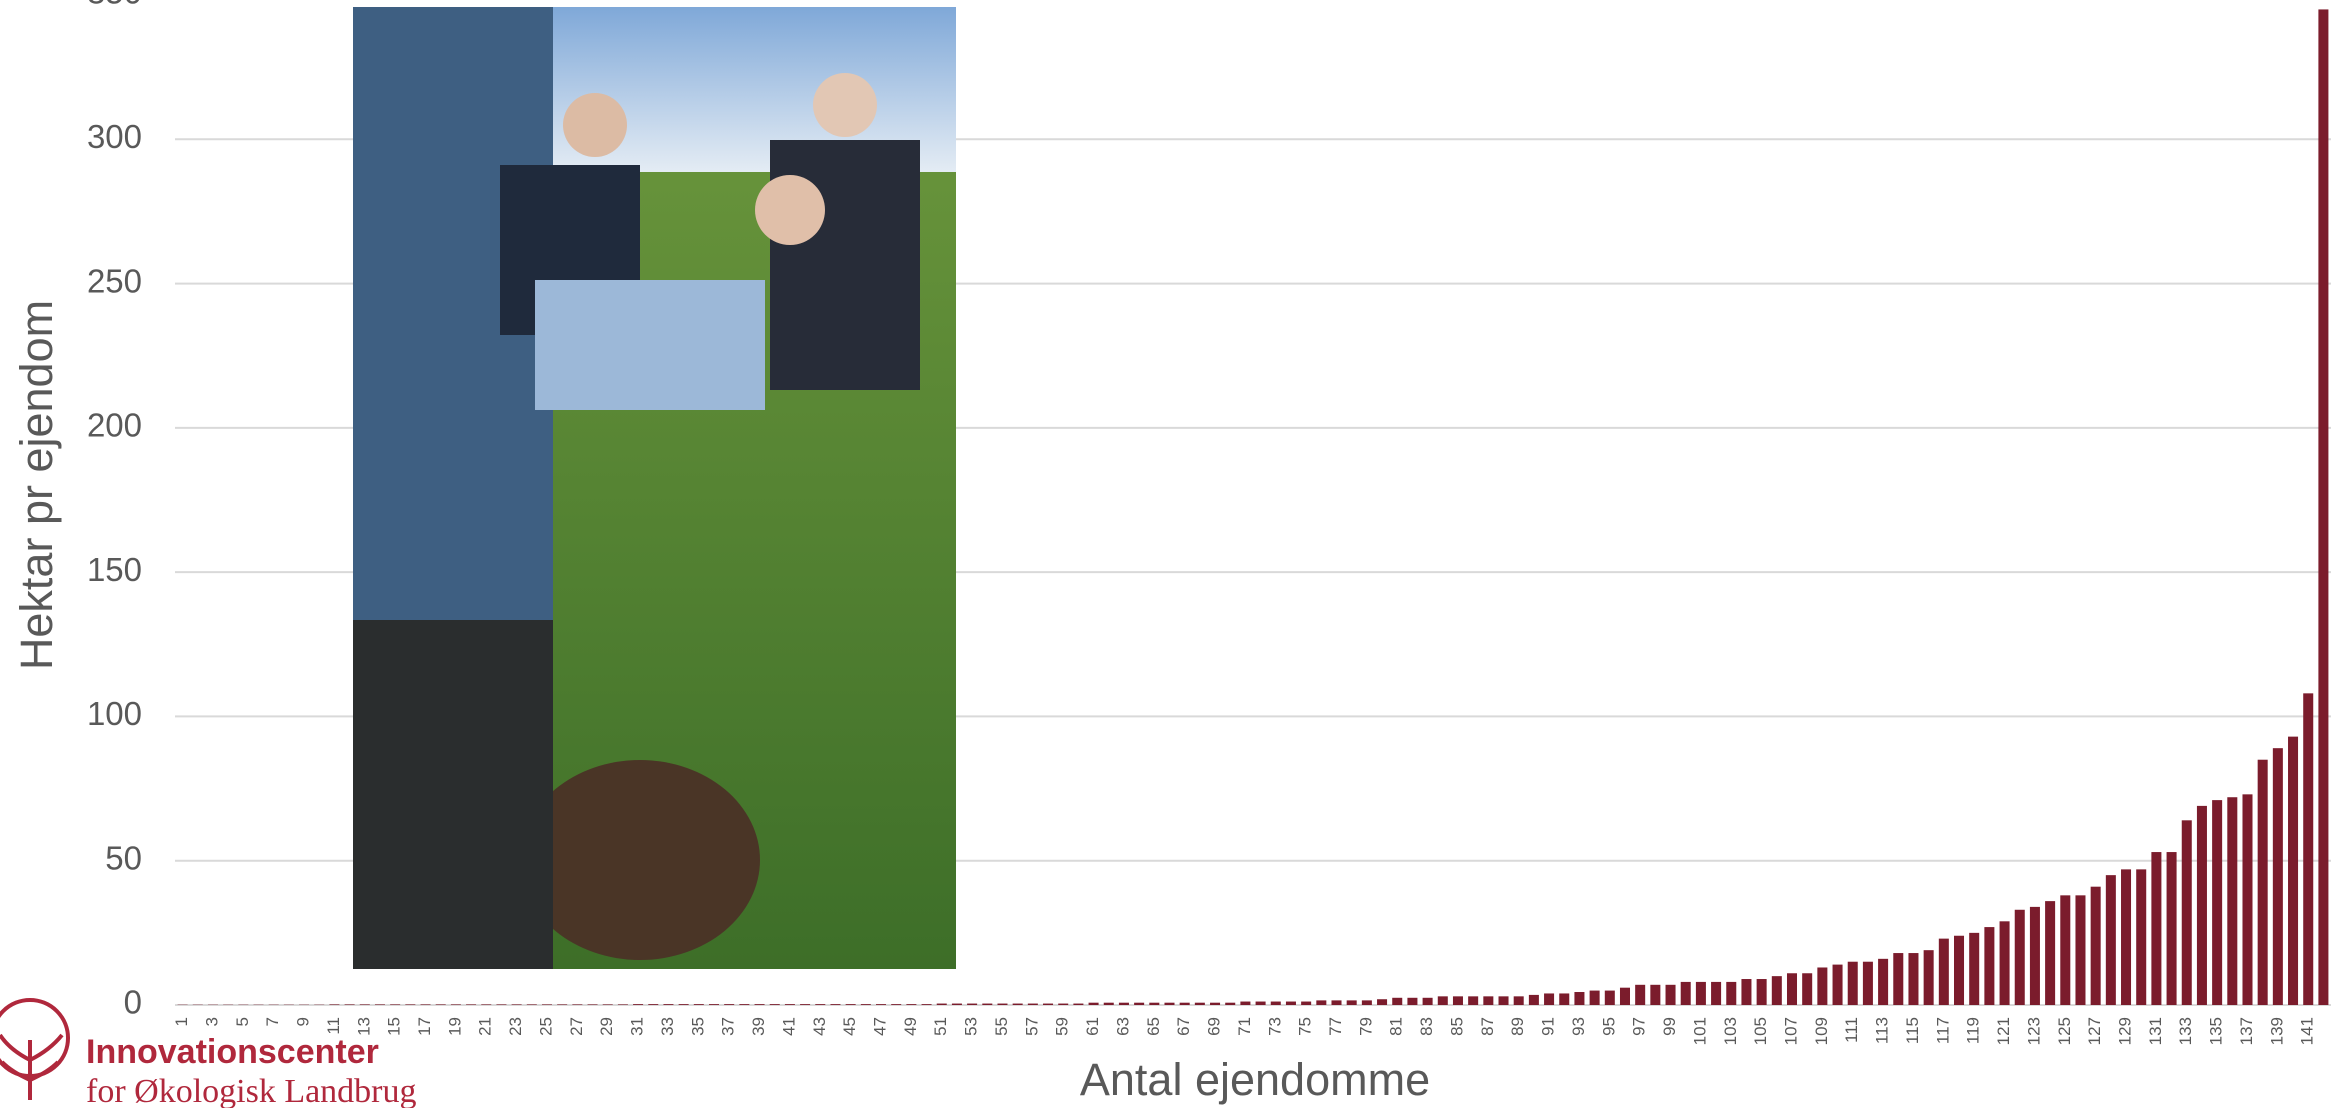 The width and height of the screenshot is (2346, 1108). Describe the element at coordinates (114, 713) in the screenshot. I see `y-tick-label: 100` at that location.